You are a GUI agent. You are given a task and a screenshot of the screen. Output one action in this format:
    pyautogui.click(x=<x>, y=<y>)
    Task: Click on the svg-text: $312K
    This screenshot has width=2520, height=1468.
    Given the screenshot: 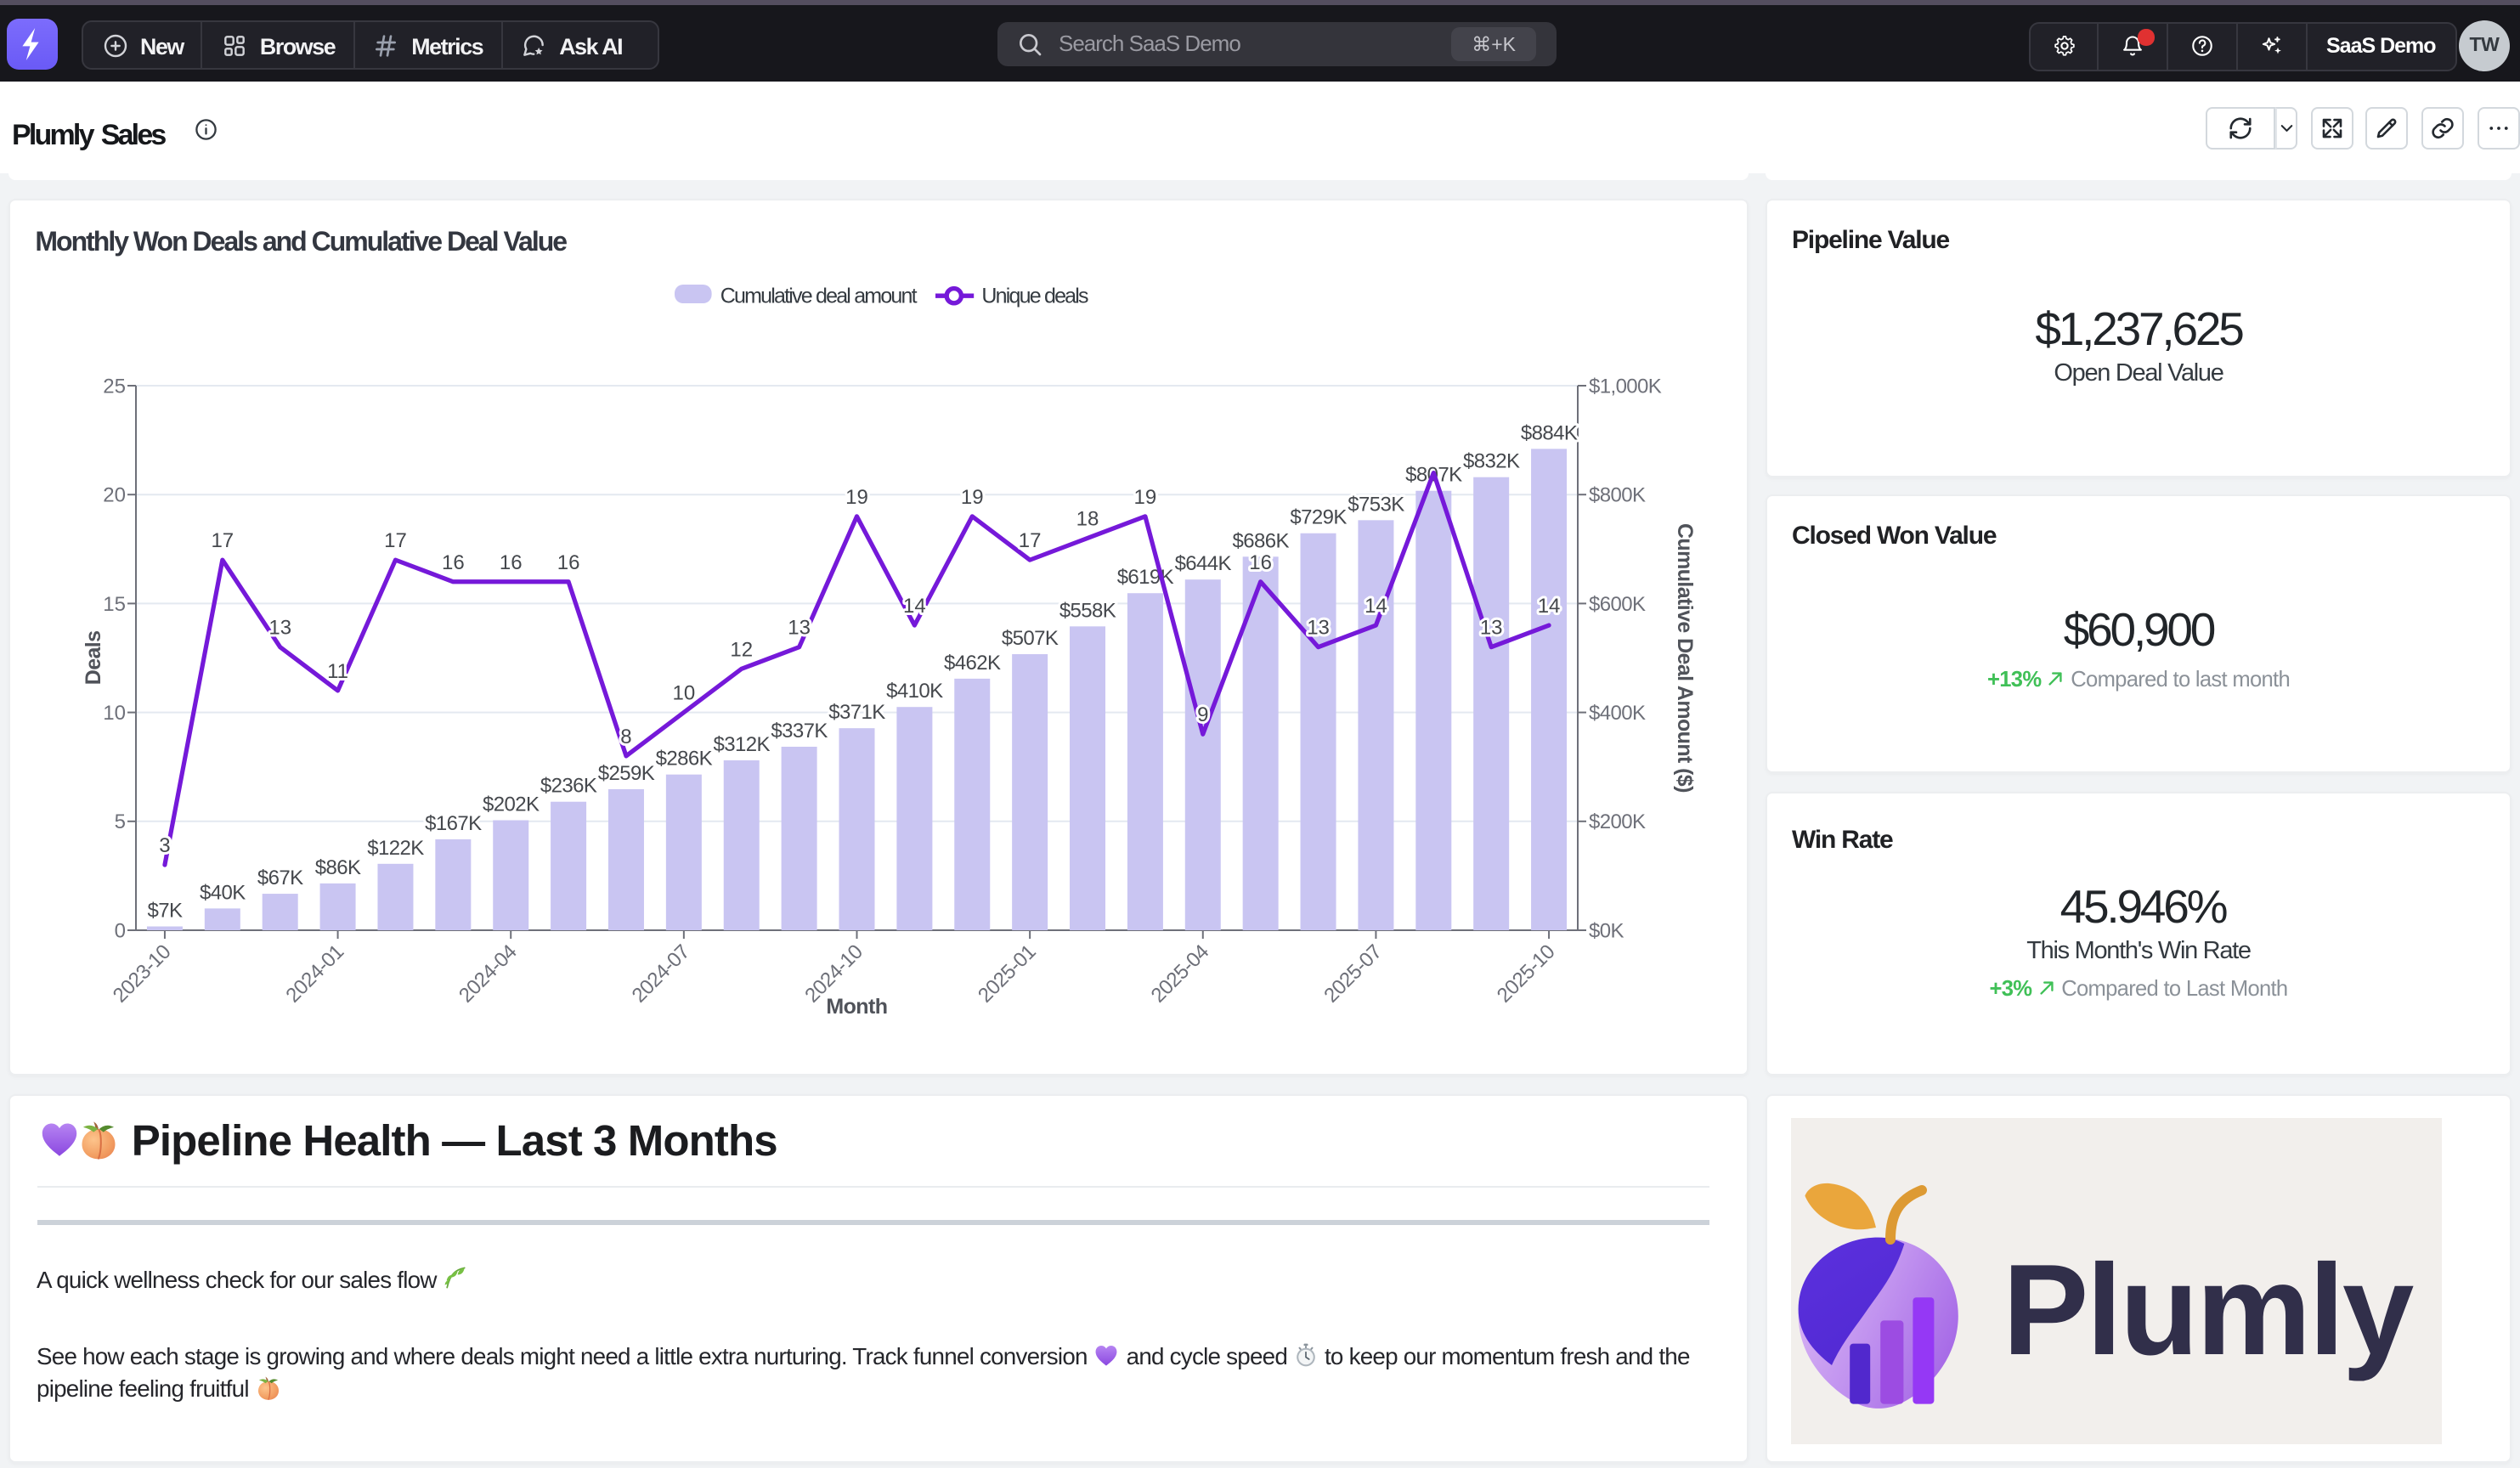 What is the action you would take?
    pyautogui.click(x=741, y=744)
    